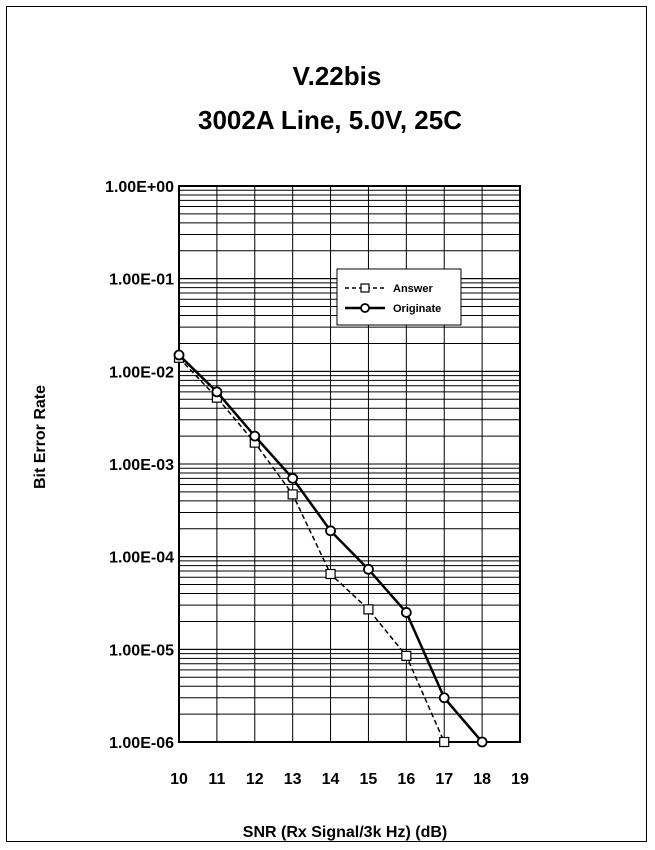  Describe the element at coordinates (141, 558) in the screenshot. I see `y-tick-label: 1.00E-04` at that location.